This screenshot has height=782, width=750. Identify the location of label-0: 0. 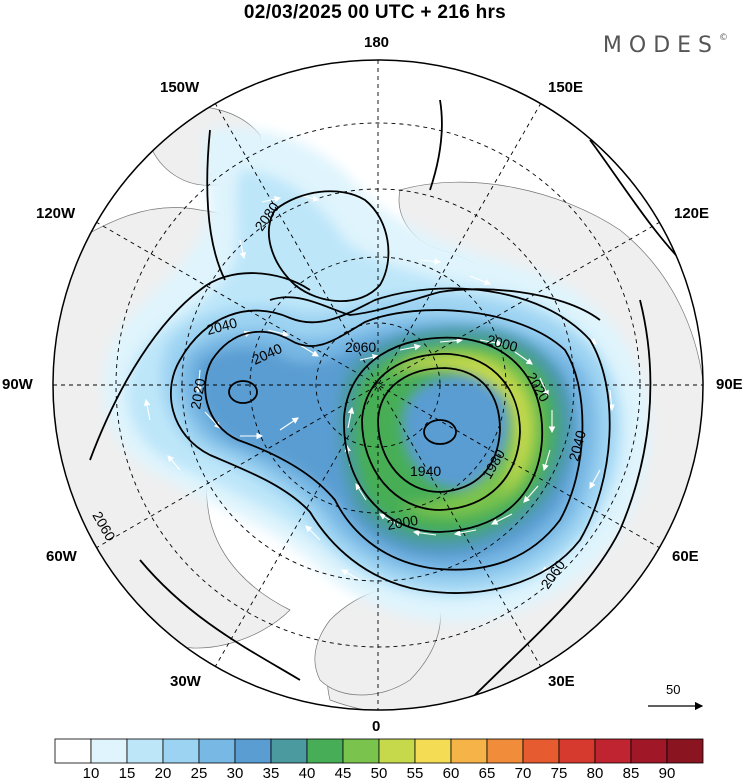
(376, 726).